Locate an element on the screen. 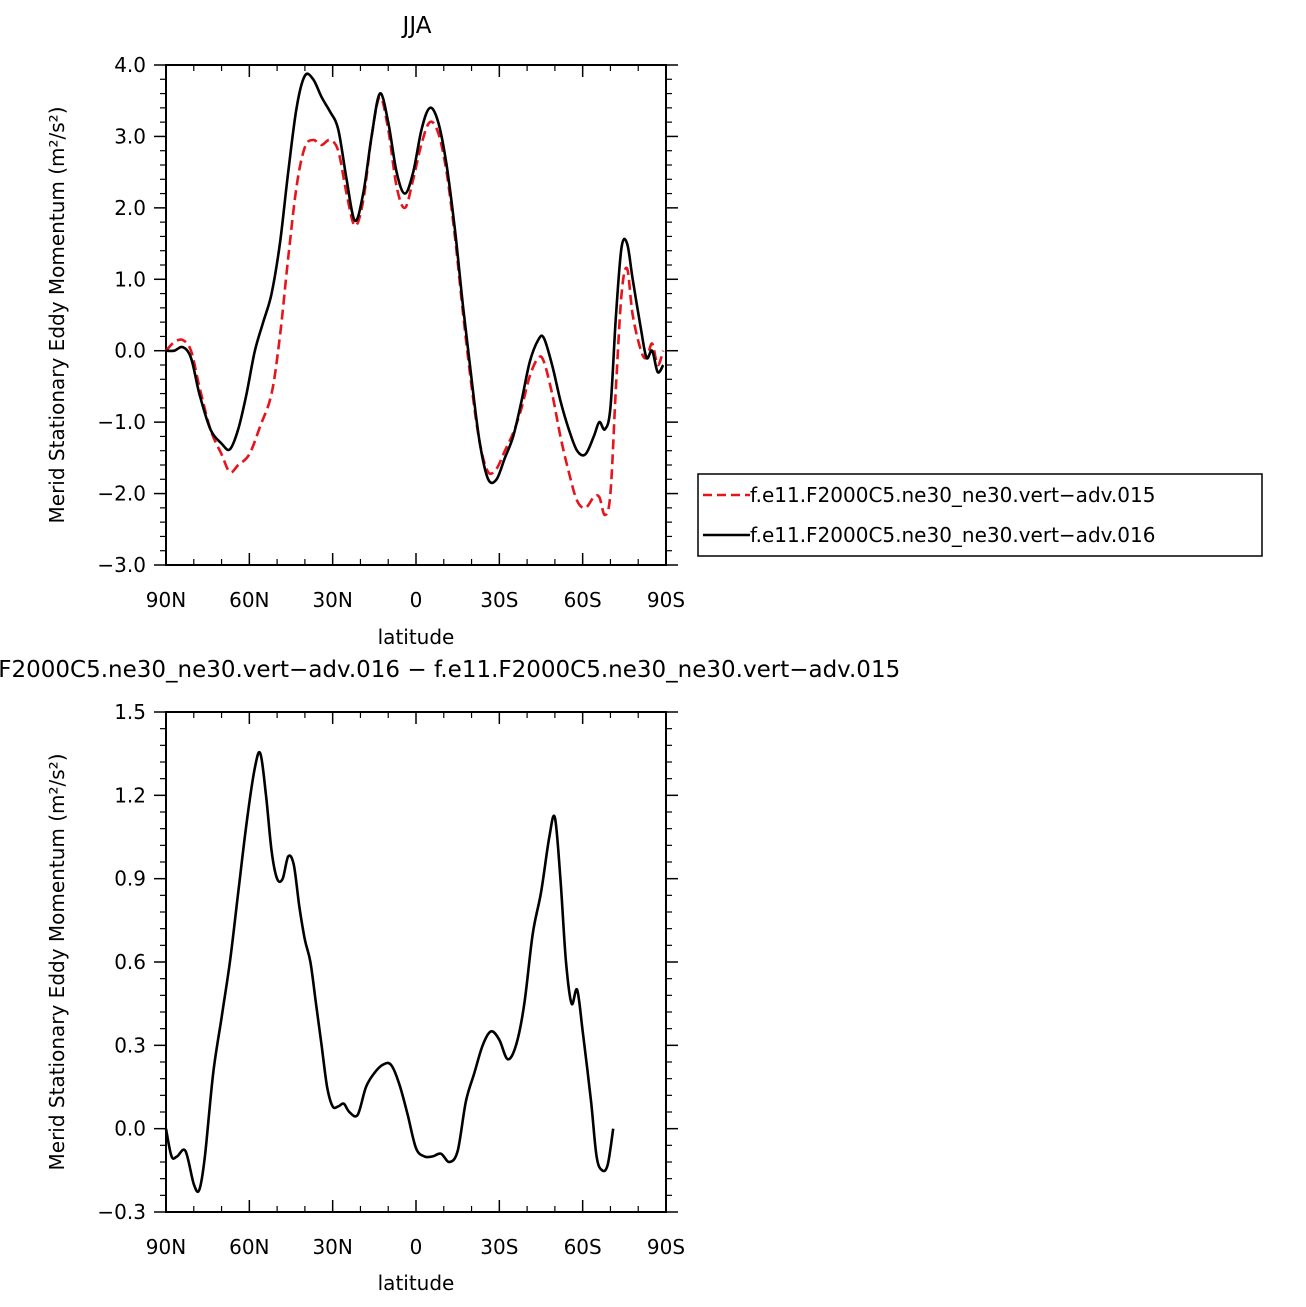 The image size is (1306, 1307). legend-label-016: f.e11.F2000C5.ne30_ne30.vert−adv.016 is located at coordinates (952, 535).